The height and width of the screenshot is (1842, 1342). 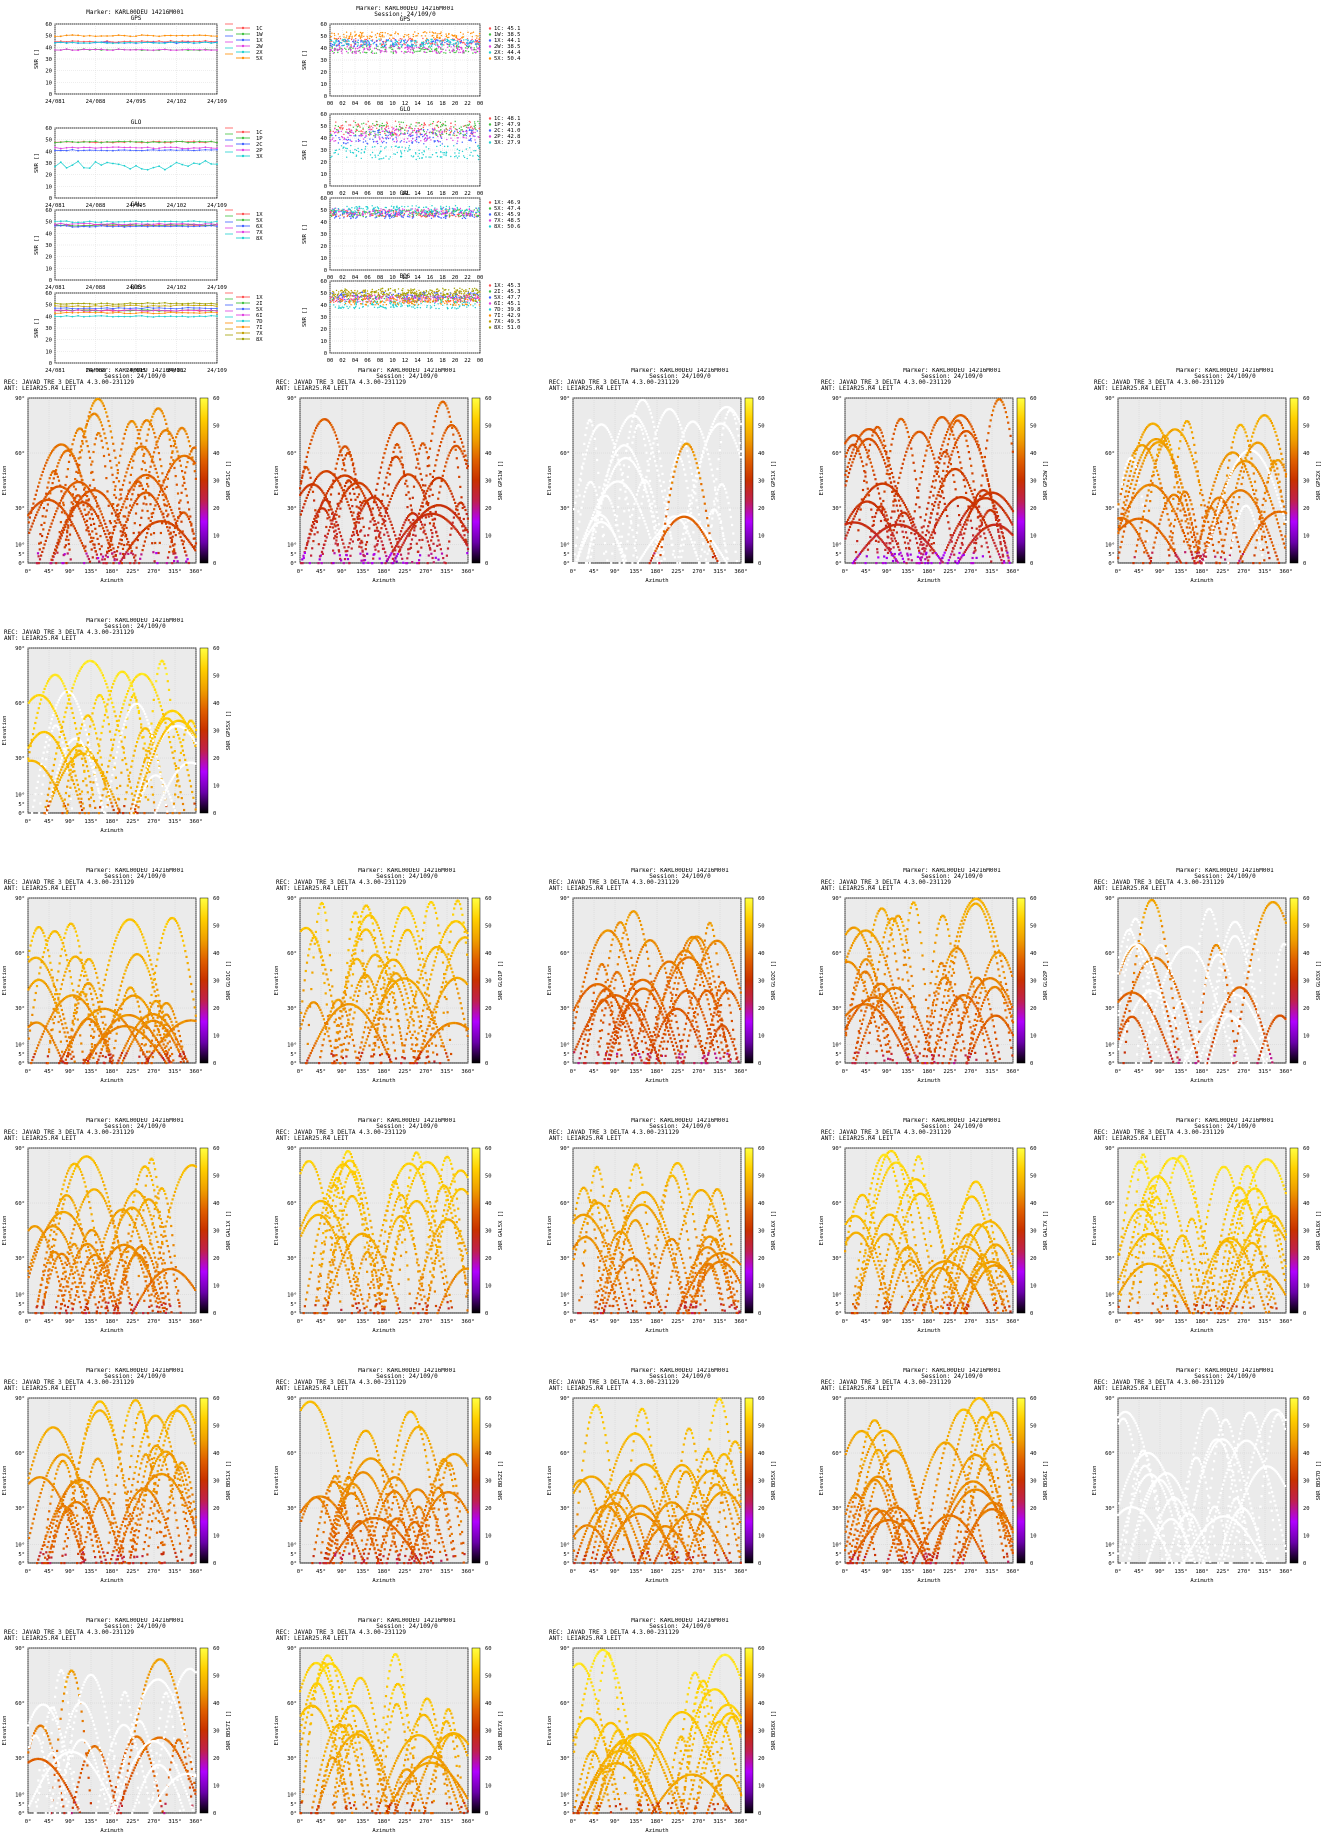 What do you see at coordinates (136, 204) in the screenshot?
I see `chart-title: GAL` at bounding box center [136, 204].